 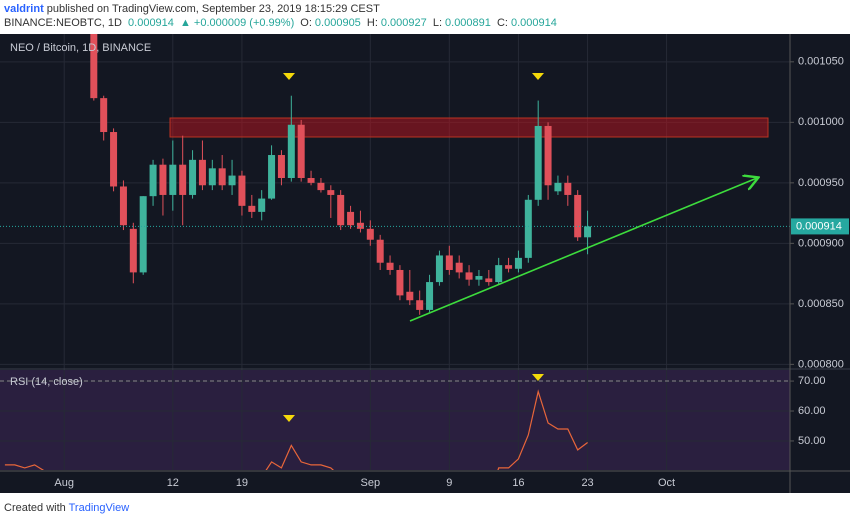 I want to click on resistance-zone, so click(x=469, y=127).